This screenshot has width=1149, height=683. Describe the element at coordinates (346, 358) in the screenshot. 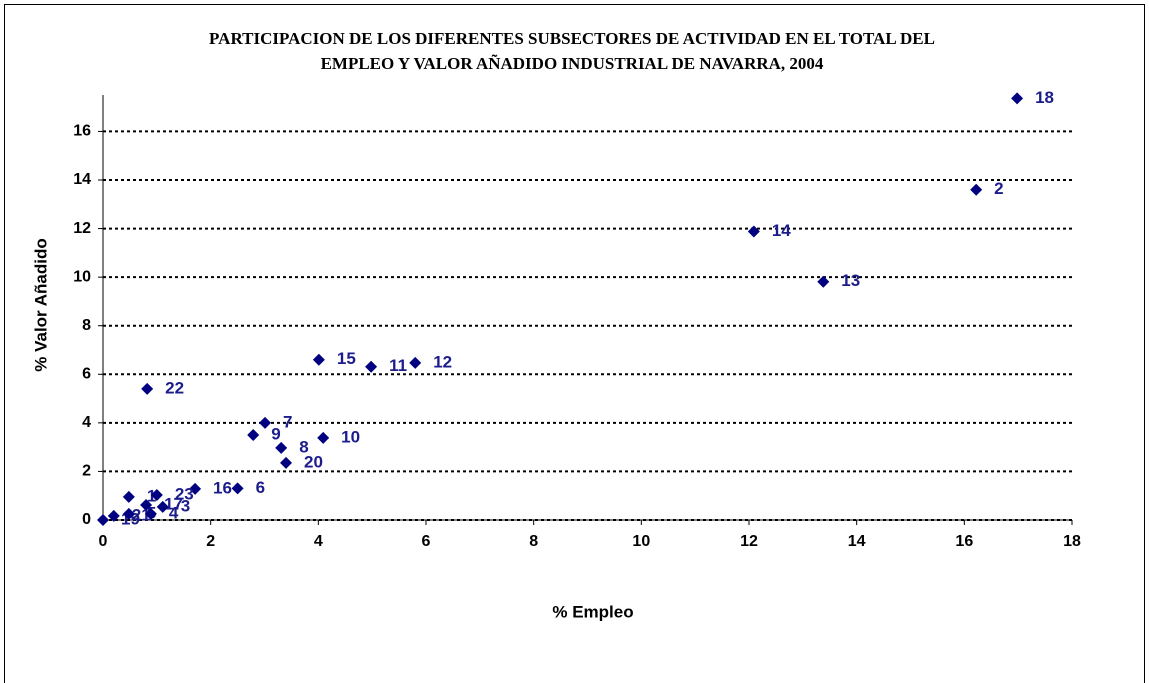

I see `point-label: 15` at that location.